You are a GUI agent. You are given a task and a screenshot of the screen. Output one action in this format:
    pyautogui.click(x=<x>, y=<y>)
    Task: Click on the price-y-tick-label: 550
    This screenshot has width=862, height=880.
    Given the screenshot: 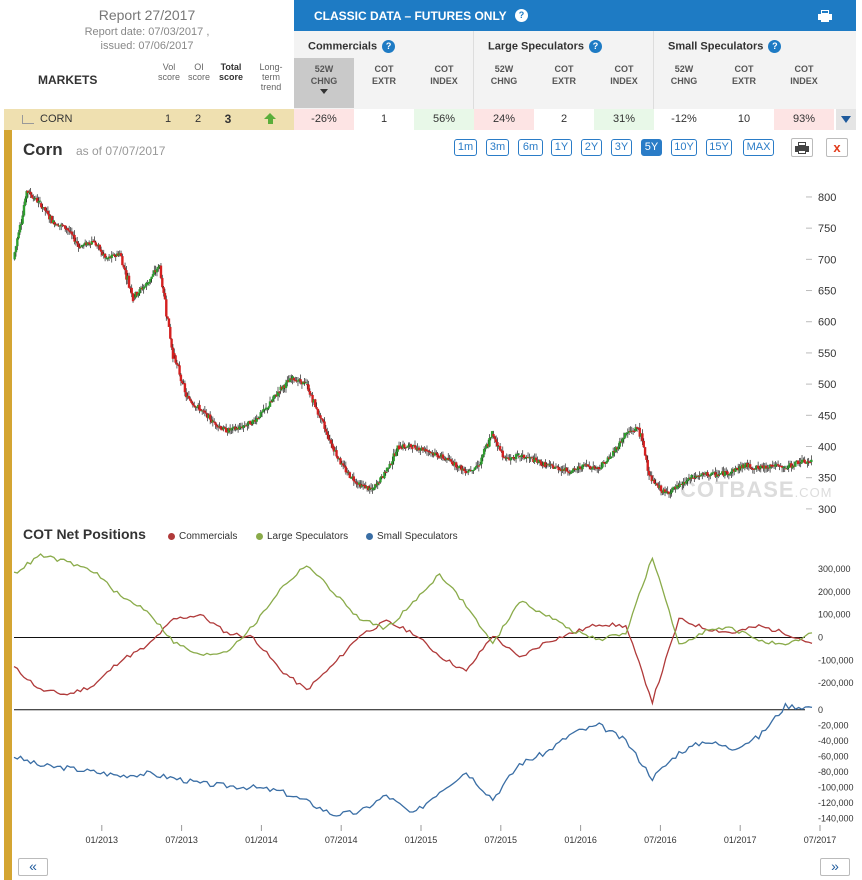 What is the action you would take?
    pyautogui.click(x=827, y=354)
    